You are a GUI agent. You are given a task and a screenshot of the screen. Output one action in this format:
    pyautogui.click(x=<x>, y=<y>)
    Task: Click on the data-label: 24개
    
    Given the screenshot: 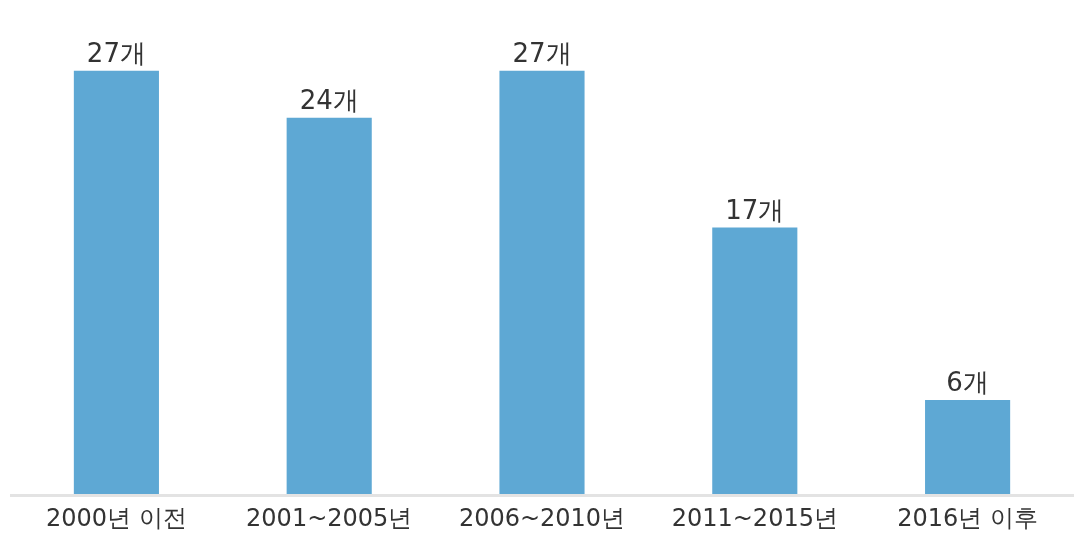 What is the action you would take?
    pyautogui.click(x=329, y=99)
    